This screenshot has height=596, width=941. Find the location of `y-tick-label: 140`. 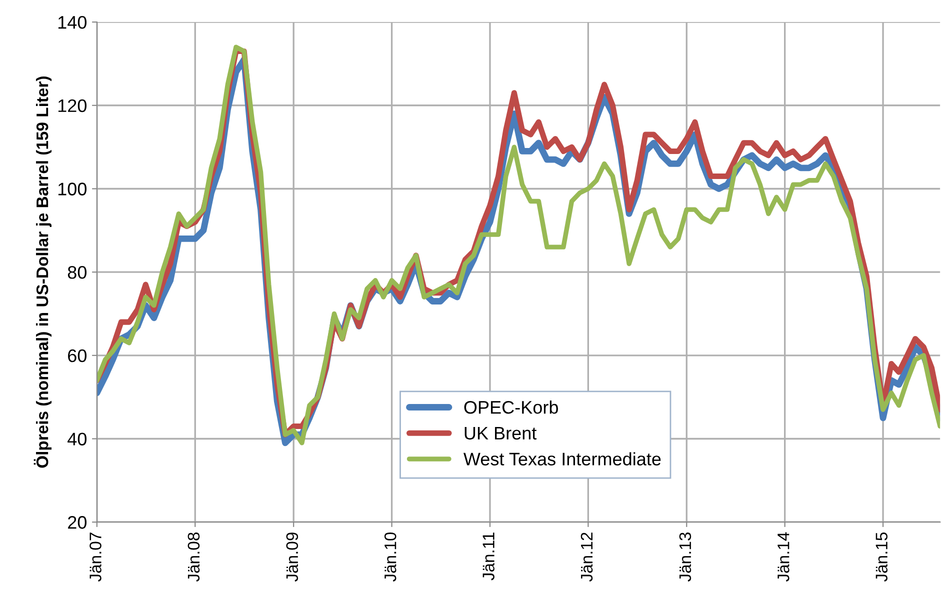

y-tick-label: 140 is located at coordinates (72, 22).